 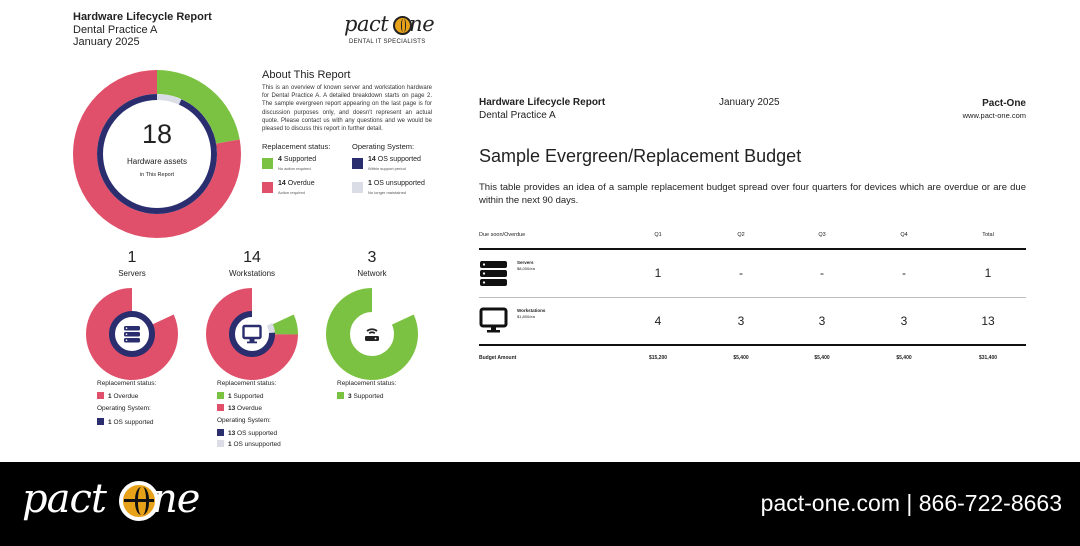 What do you see at coordinates (111, 499) in the screenshot?
I see `footer-logo-script: pact ne` at bounding box center [111, 499].